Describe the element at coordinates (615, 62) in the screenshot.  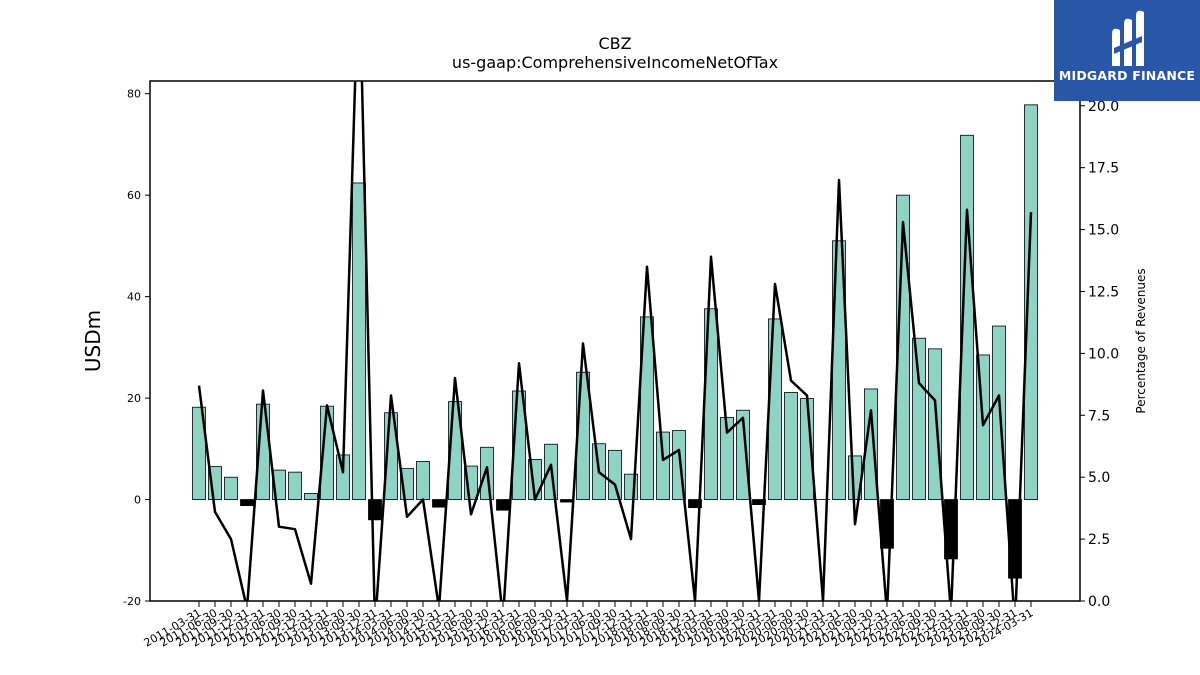
I see `chart-subtitle: us-gaap:ComprehensiveIncomeNetOfTax` at that location.